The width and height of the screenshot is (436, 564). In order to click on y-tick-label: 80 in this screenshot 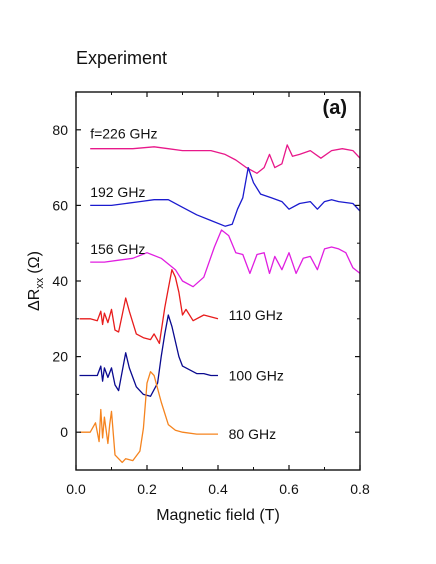, I will do `click(60, 130)`.